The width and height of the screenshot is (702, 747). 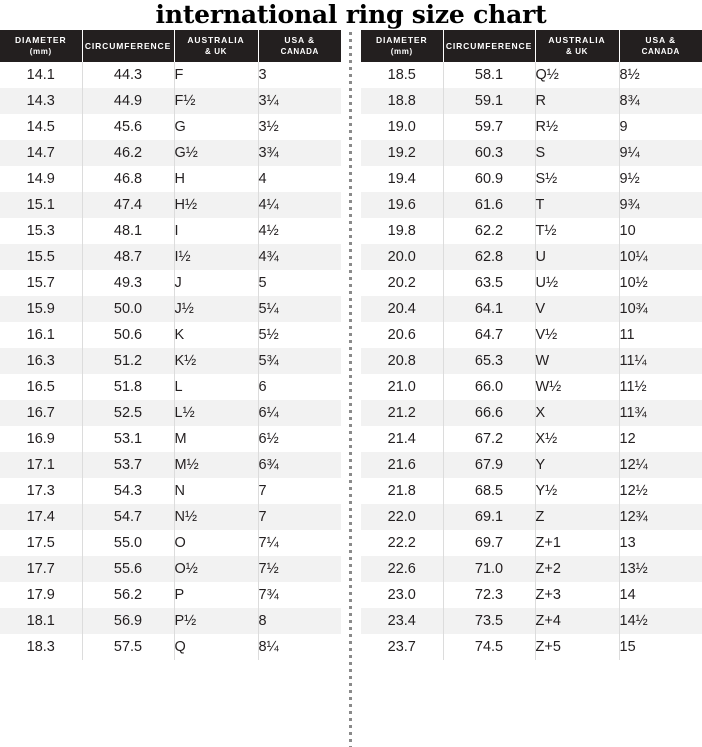 I want to click on cell-diameter: 21.0, so click(x=402, y=387).